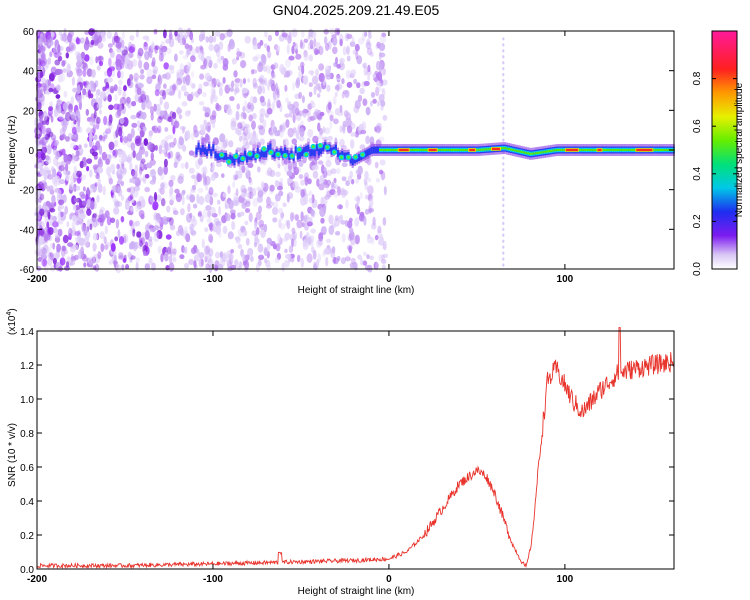 The height and width of the screenshot is (600, 750). I want to click on colorbar-gradient, so click(724, 150).